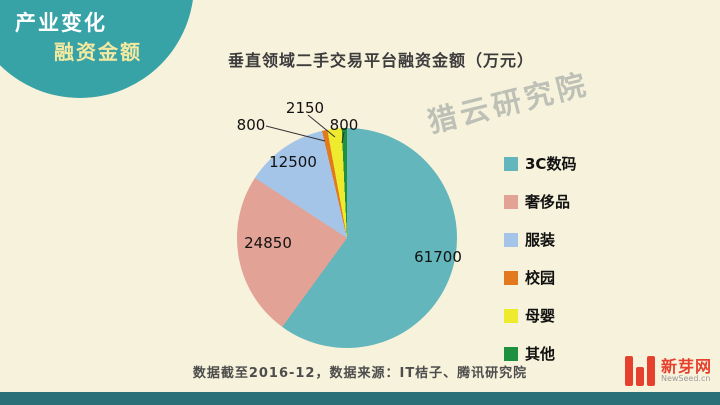 The image size is (720, 405). Describe the element at coordinates (540, 258) in the screenshot. I see `legend: 3C数码 奢侈品 服装 校园 母婴 其他` at that location.